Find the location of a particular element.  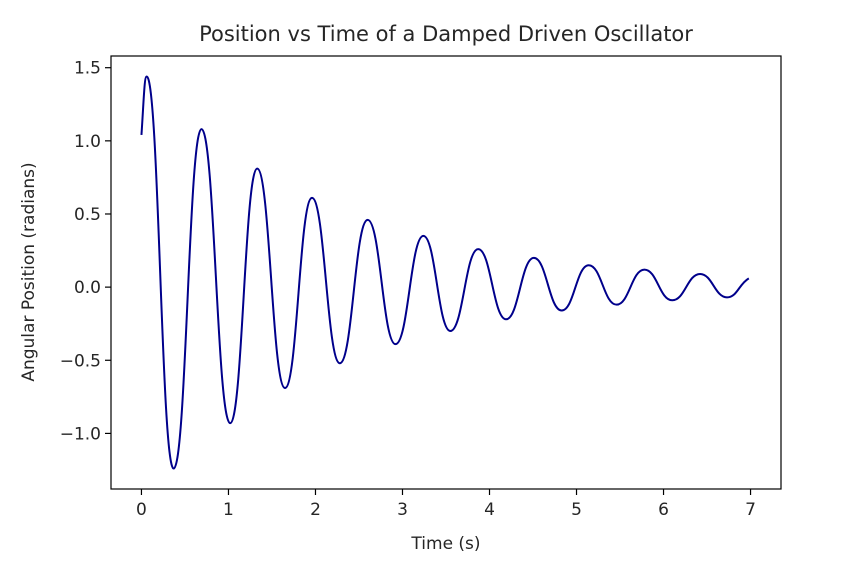

y-tick-label: −0.5 is located at coordinates (80, 361).